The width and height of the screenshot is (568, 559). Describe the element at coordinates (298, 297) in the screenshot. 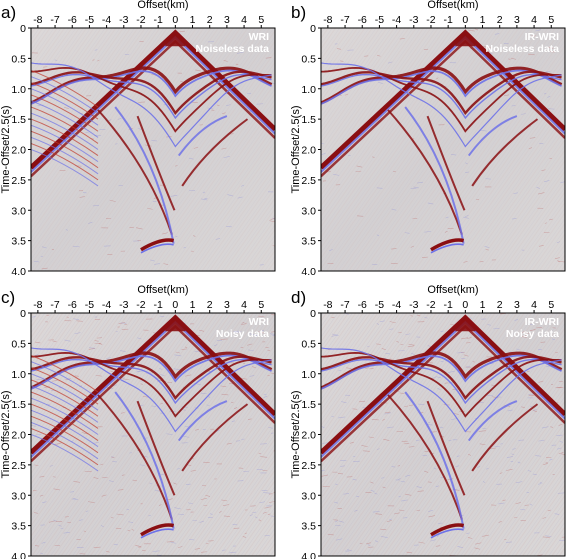

I see `panel-label: d)` at that location.